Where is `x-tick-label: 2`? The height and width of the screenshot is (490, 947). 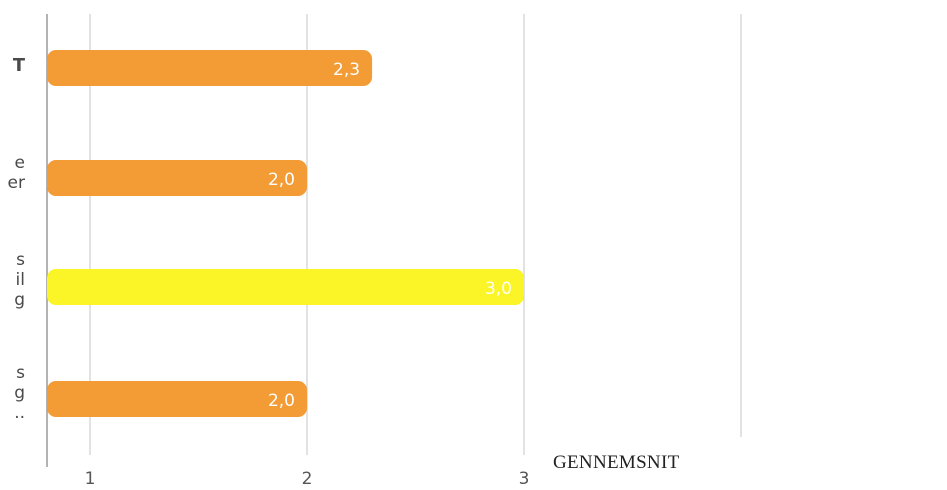 x-tick-label: 2 is located at coordinates (307, 479).